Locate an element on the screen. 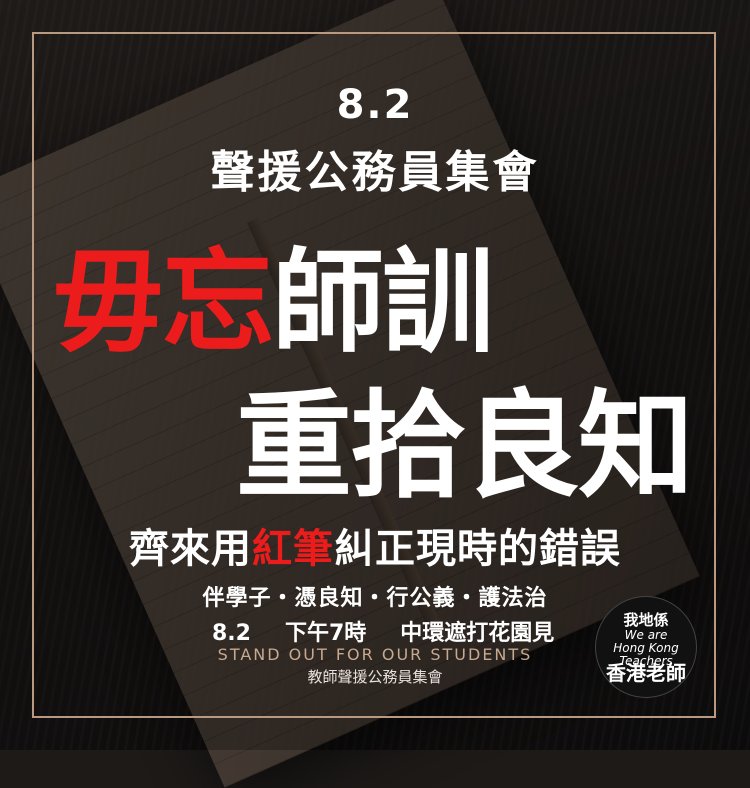 The width and height of the screenshot is (750, 788). call-to-action: 齊來用紅筆糾正現時的錯誤 is located at coordinates (375, 545).